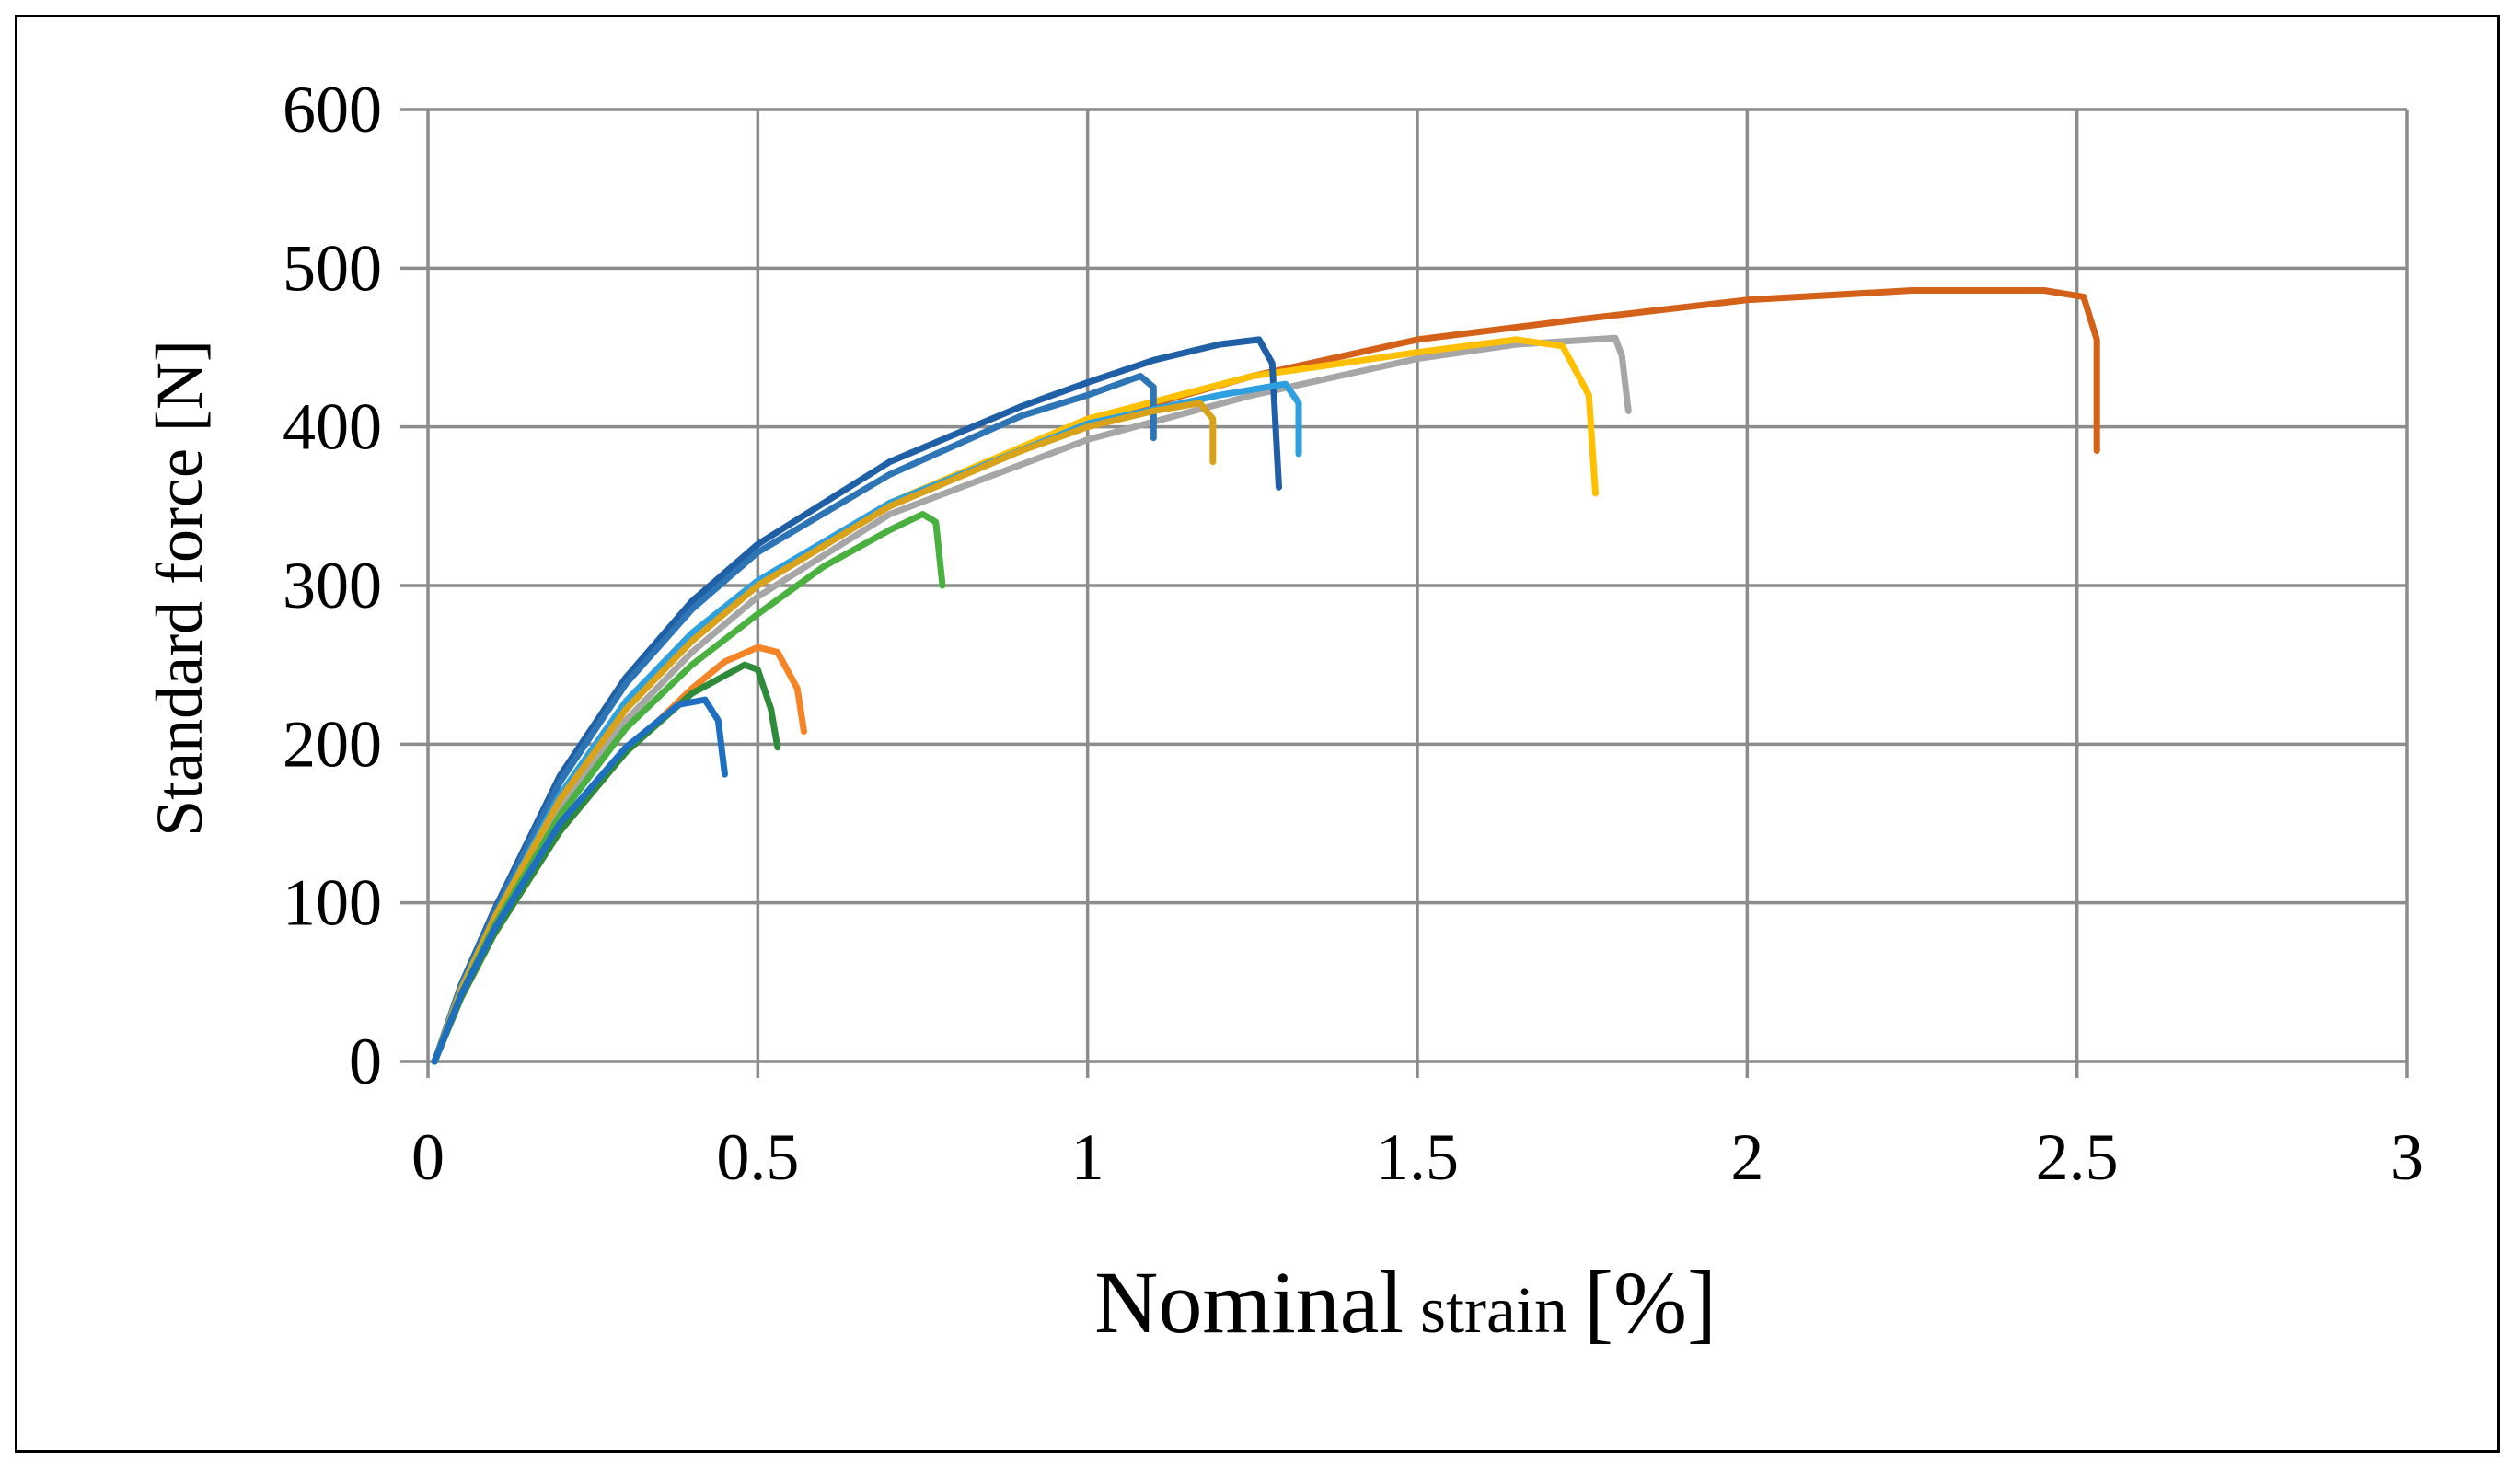 This screenshot has height=1473, width=2520. What do you see at coordinates (428, 1157) in the screenshot?
I see `x-tick-label-0: 0` at bounding box center [428, 1157].